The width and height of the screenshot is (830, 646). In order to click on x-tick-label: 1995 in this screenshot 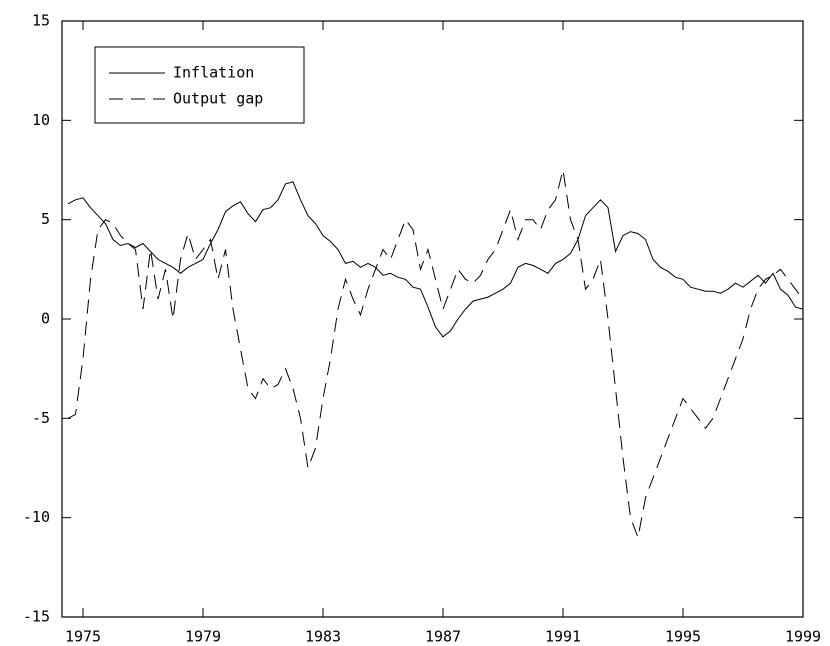, I will do `click(683, 637)`.